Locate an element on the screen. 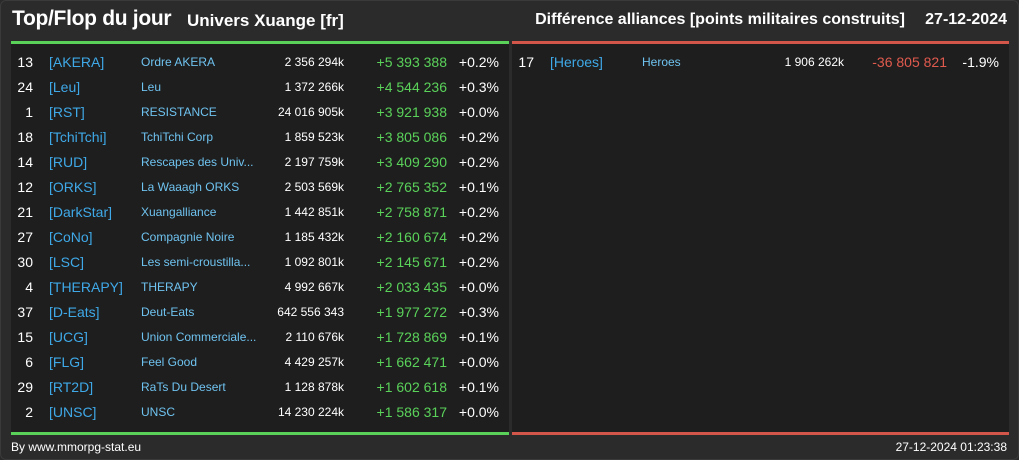 The height and width of the screenshot is (460, 1019). alliance-rank: 18 is located at coordinates (25, 137).